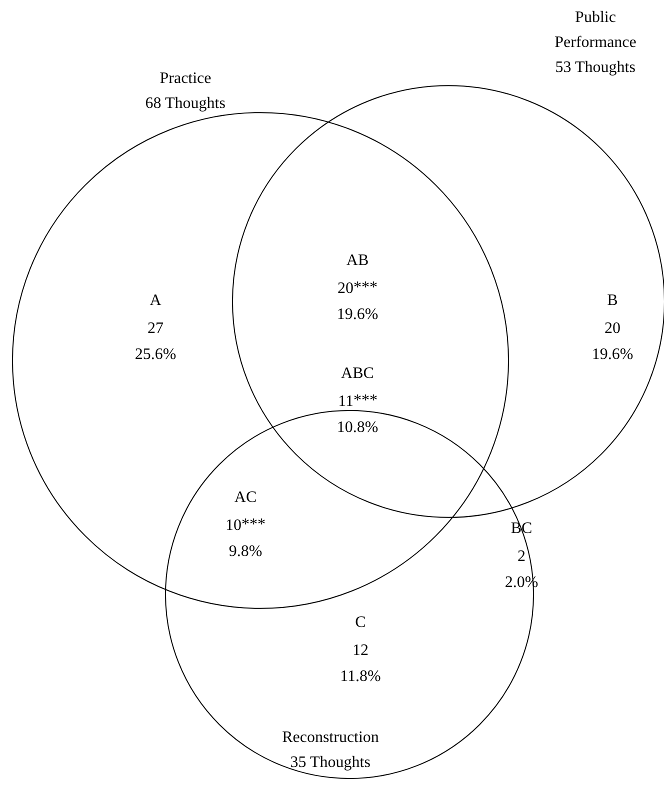 The width and height of the screenshot is (664, 798). I want to click on text: Practice 68 Thoughts, so click(185, 91).